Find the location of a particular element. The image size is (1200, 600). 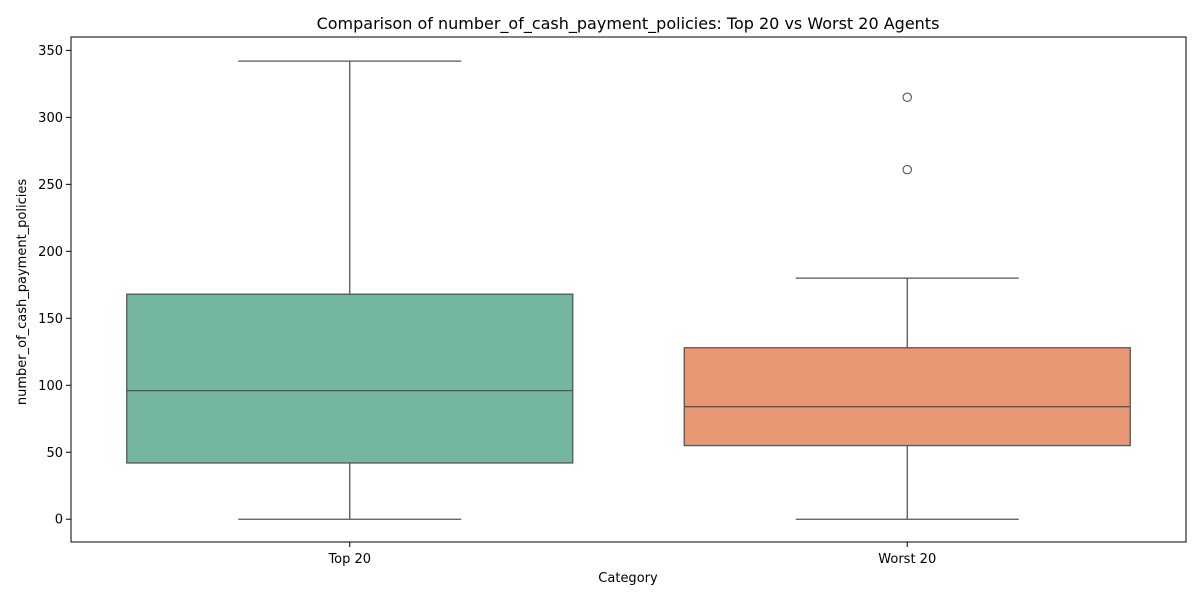

x-tick-label: Worst 20 is located at coordinates (907, 559).